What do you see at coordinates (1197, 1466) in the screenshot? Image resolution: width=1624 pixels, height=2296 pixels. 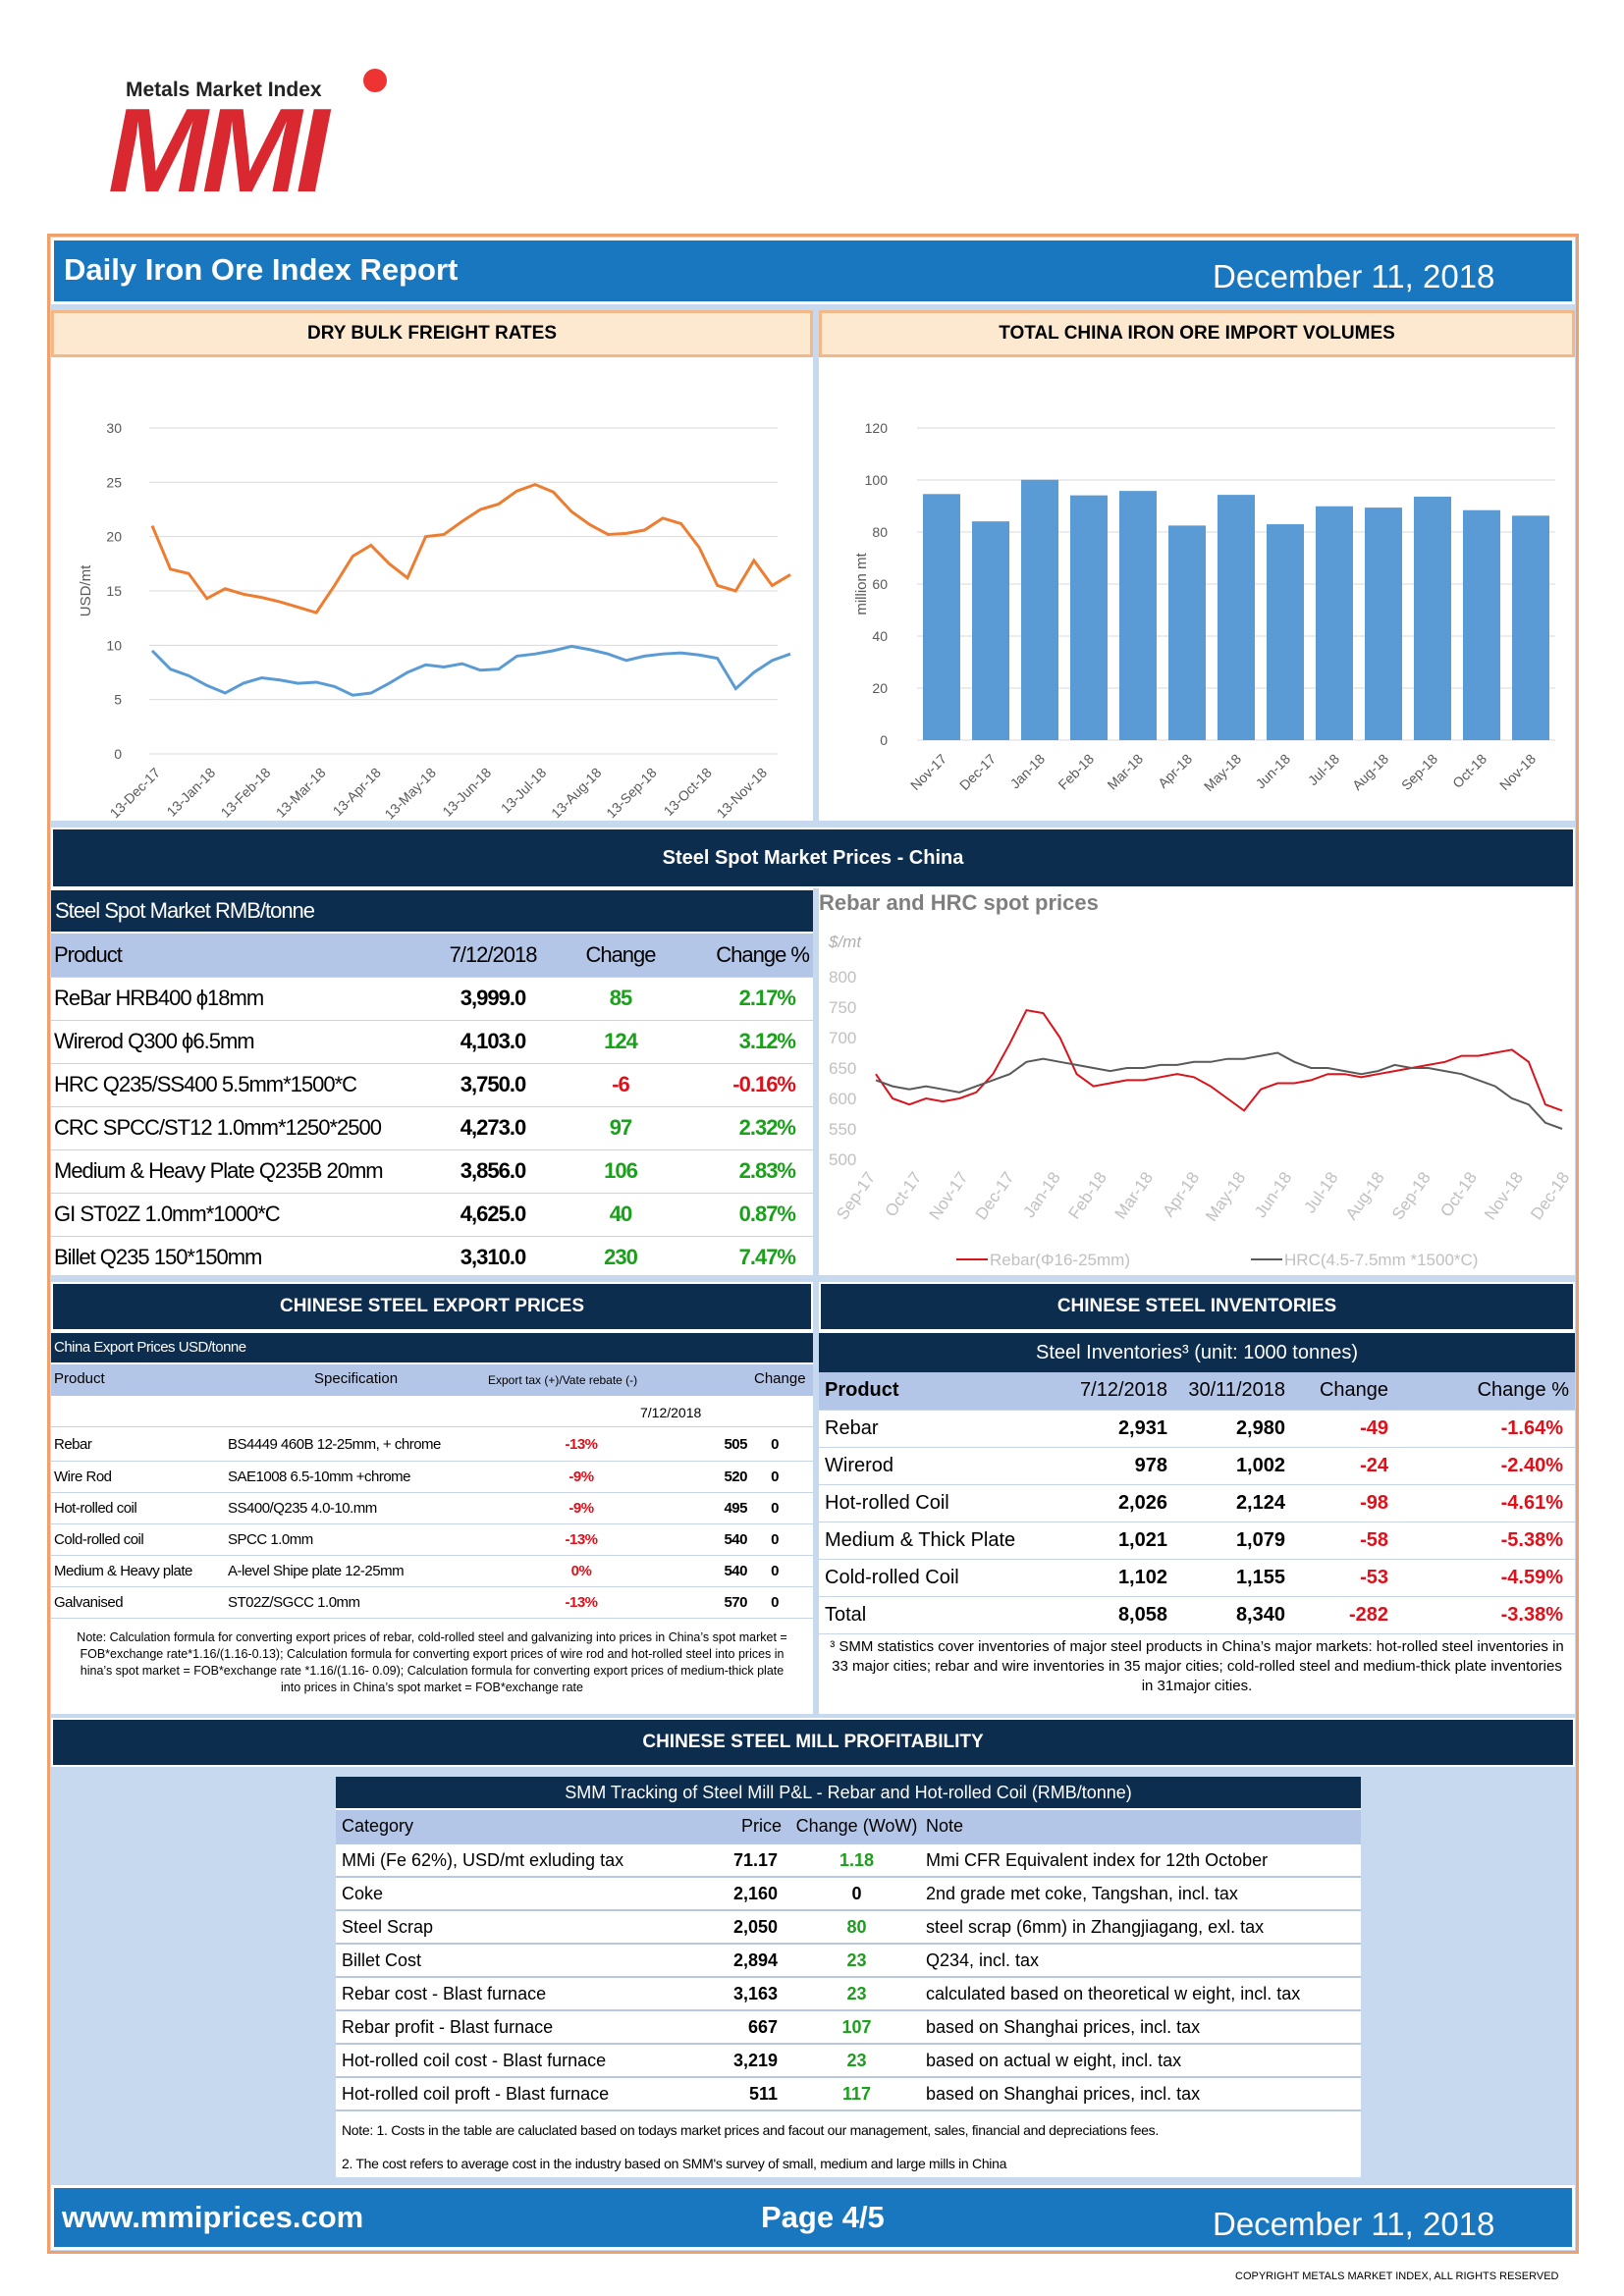 I see `inventory-row: Wirerod 978 1,002 -24 -2.40%` at bounding box center [1197, 1466].